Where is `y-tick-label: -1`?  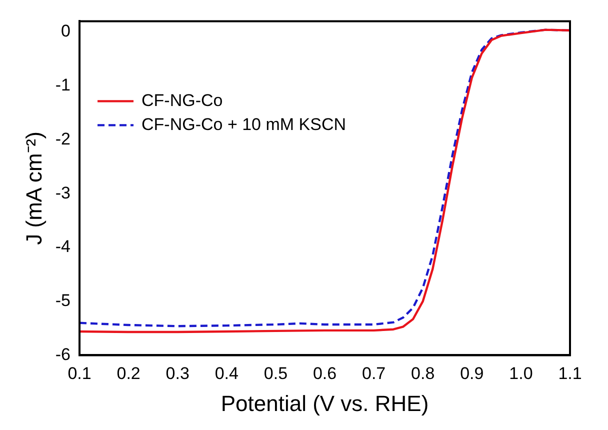
y-tick-label: -1 is located at coordinates (63, 85).